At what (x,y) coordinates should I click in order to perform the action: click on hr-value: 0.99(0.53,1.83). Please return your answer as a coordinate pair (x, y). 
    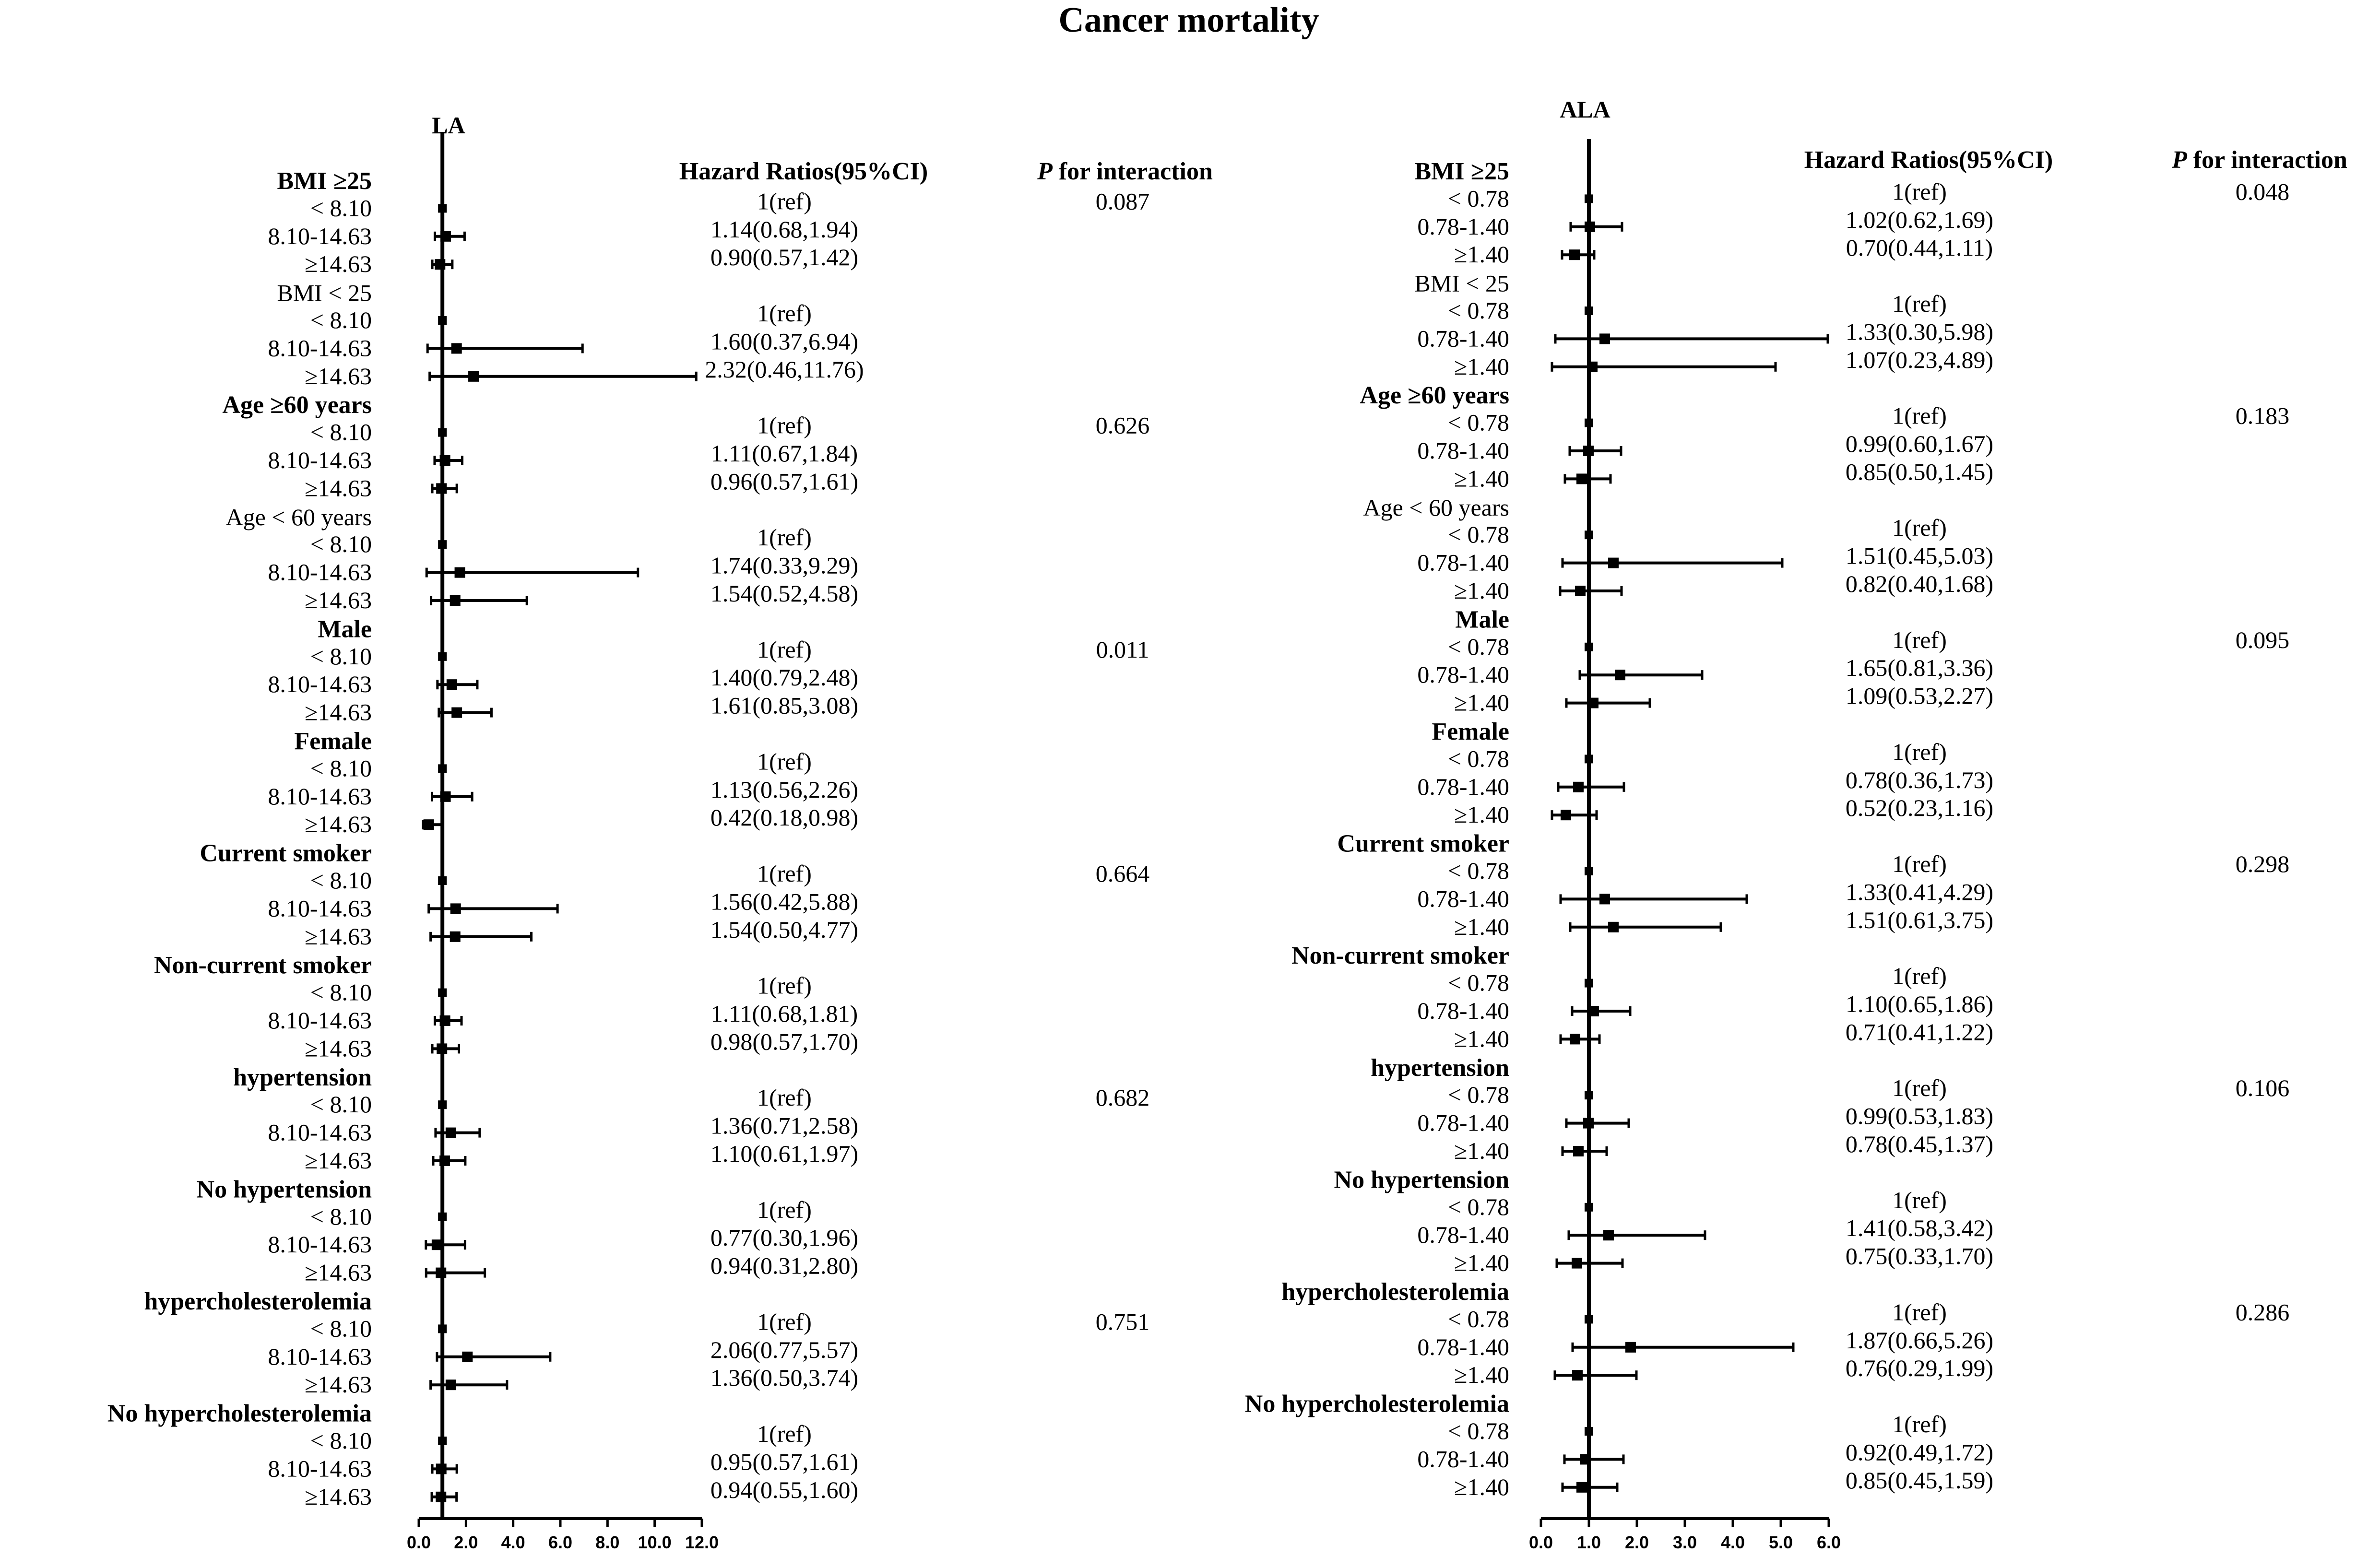
    Looking at the image, I should click on (1920, 1116).